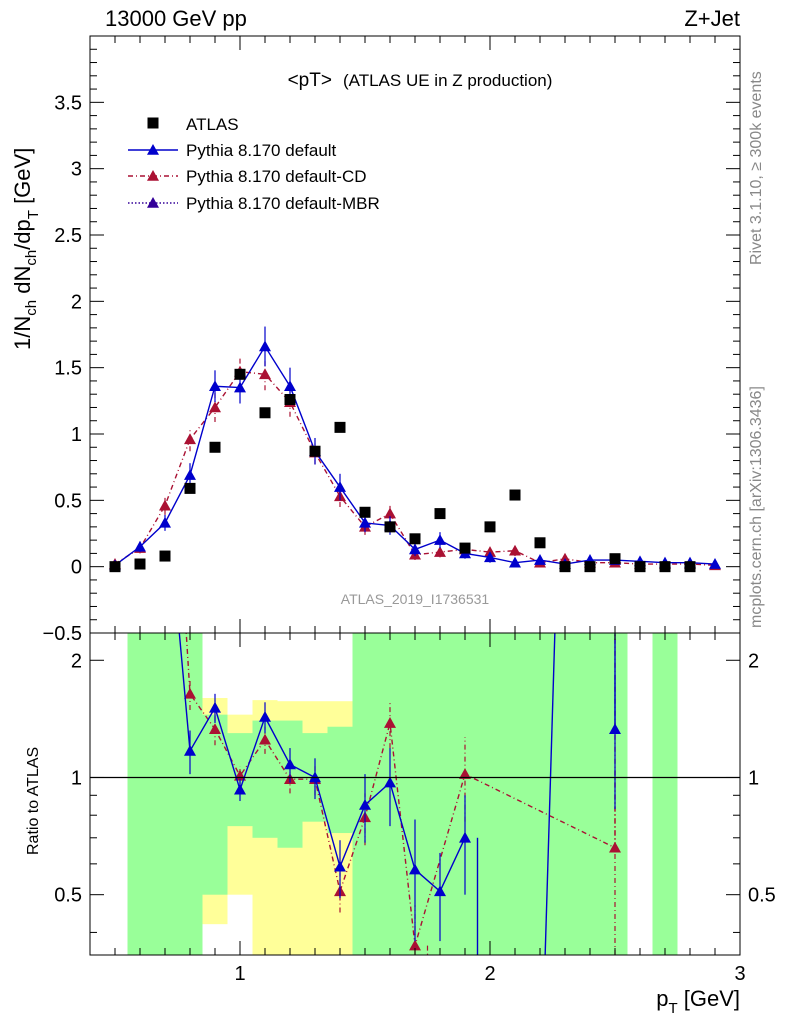 The width and height of the screenshot is (786, 1024). What do you see at coordinates (68, 369) in the screenshot?
I see `main-y-tick-label: 1.5` at bounding box center [68, 369].